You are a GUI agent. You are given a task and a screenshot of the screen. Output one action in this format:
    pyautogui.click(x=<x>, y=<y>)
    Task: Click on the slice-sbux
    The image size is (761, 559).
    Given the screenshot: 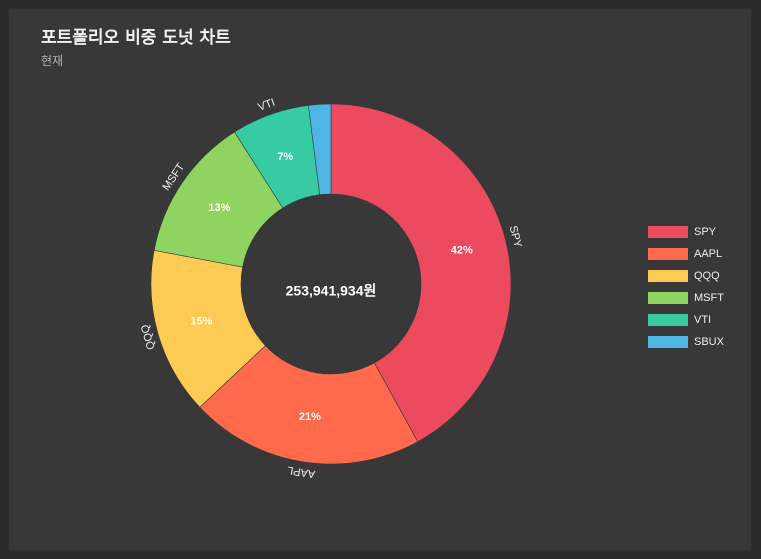 What is the action you would take?
    pyautogui.click(x=320, y=149)
    